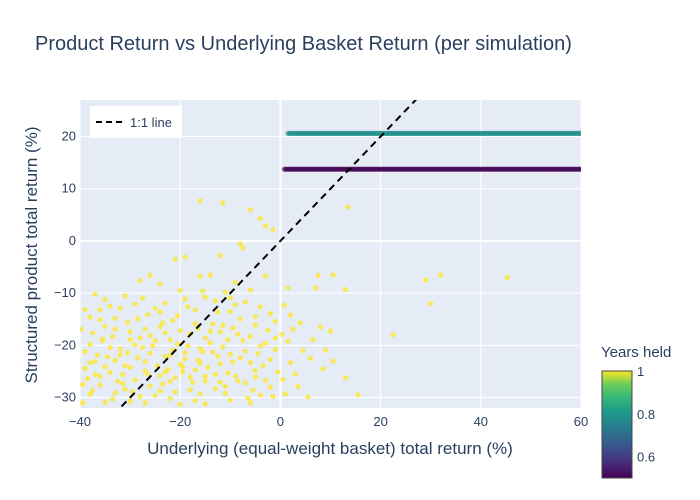 Image resolution: width=700 pixels, height=500 pixels. I want to click on legend: 1:1 line, so click(136, 122).